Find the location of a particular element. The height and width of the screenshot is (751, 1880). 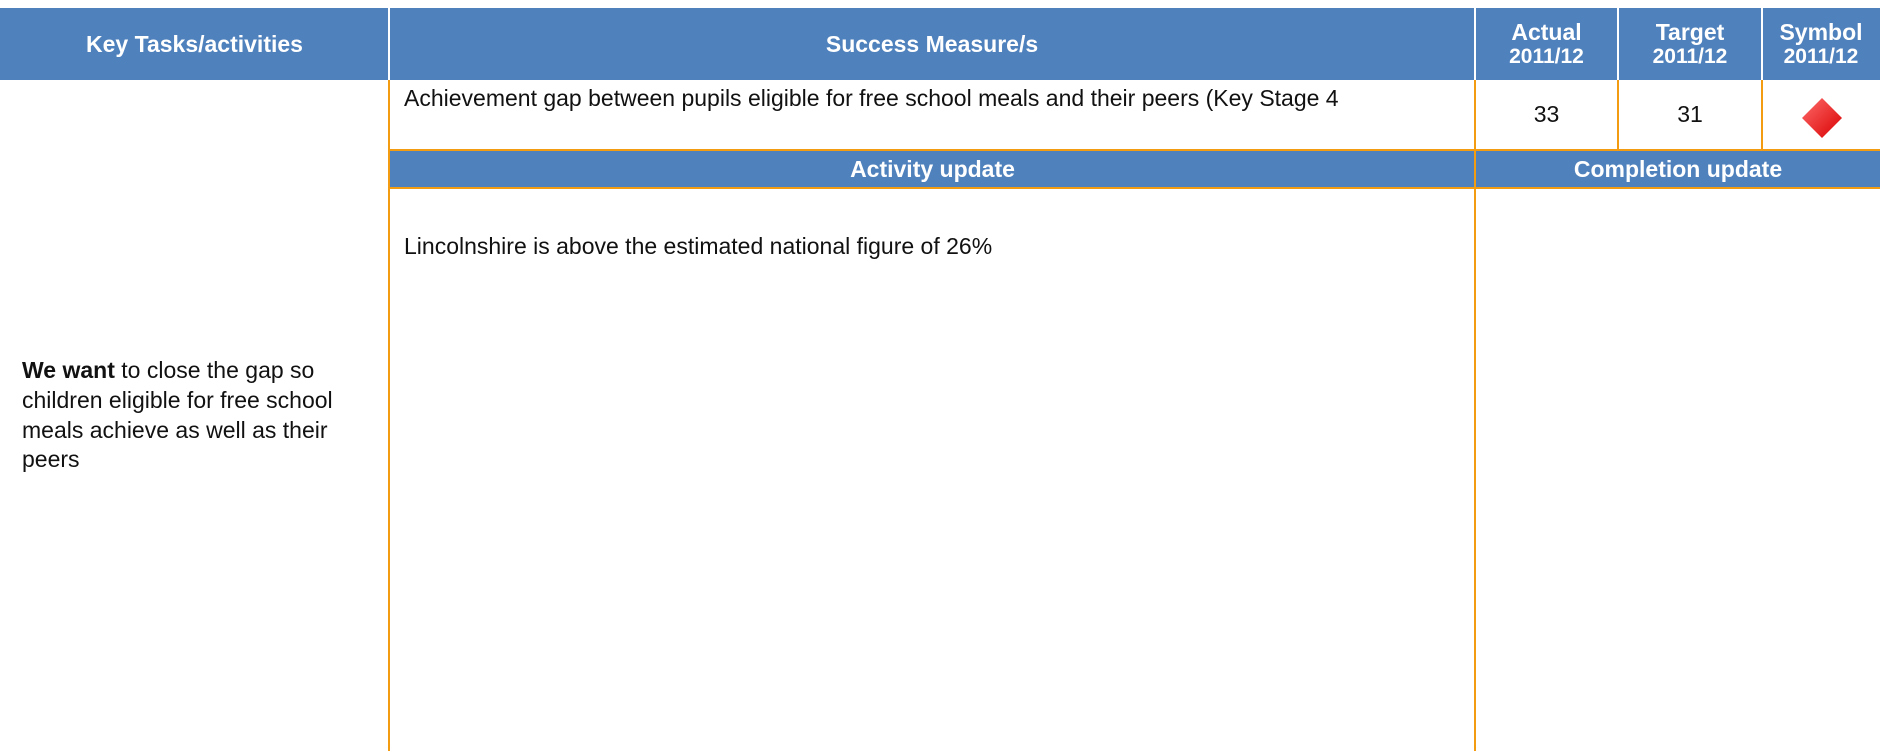

target-cell: 31 is located at coordinates (1690, 115).